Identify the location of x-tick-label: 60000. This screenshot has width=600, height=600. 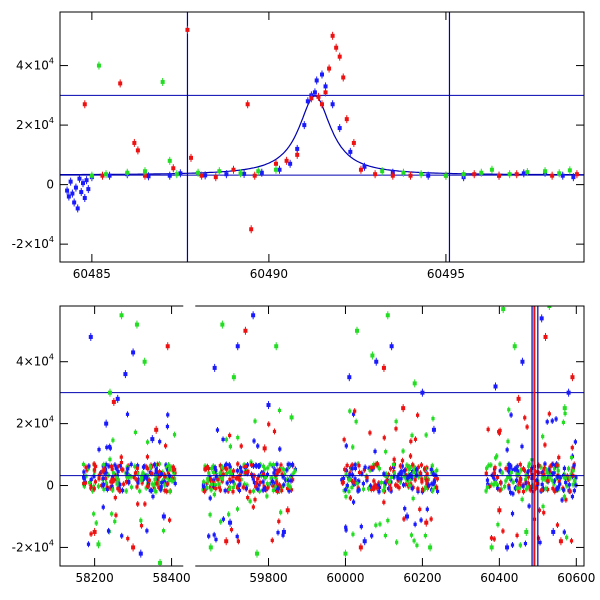
(345, 578).